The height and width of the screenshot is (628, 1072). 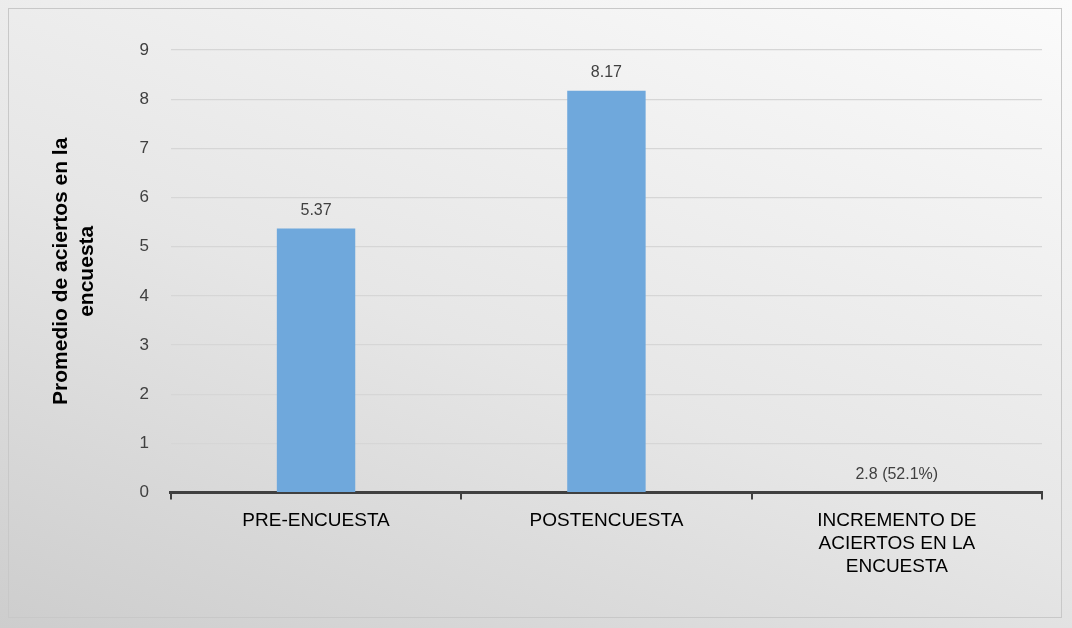 What do you see at coordinates (144, 98) in the screenshot?
I see `y-tick-label: 8` at bounding box center [144, 98].